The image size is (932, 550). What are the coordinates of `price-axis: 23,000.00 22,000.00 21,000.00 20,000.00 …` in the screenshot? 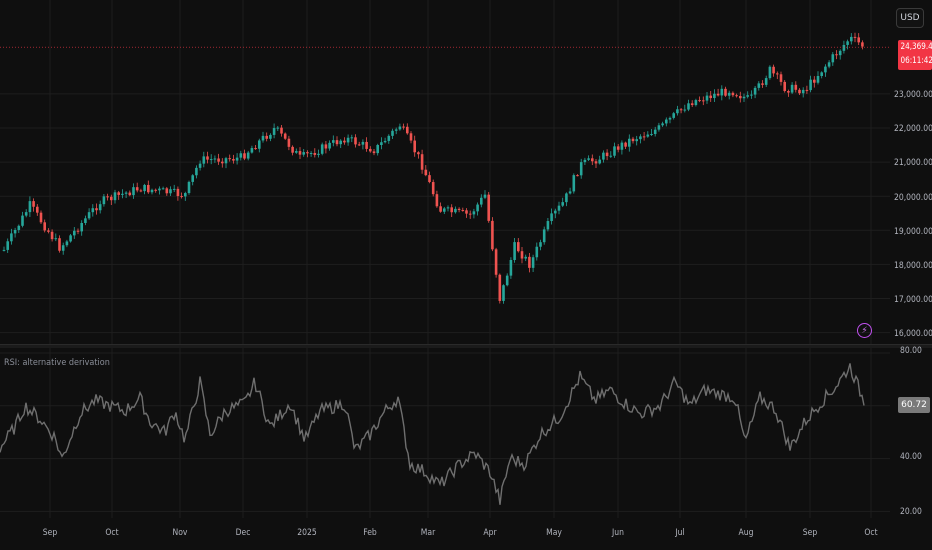 It's located at (911, 259).